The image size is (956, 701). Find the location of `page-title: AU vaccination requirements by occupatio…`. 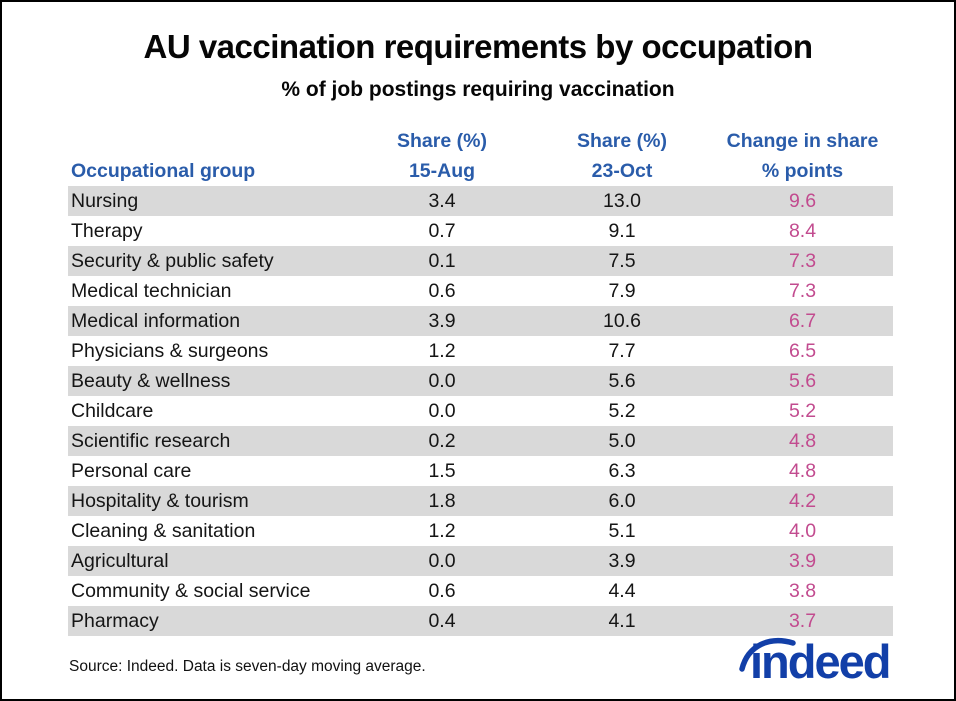

page-title: AU vaccination requirements by occupatio… is located at coordinates (478, 46).